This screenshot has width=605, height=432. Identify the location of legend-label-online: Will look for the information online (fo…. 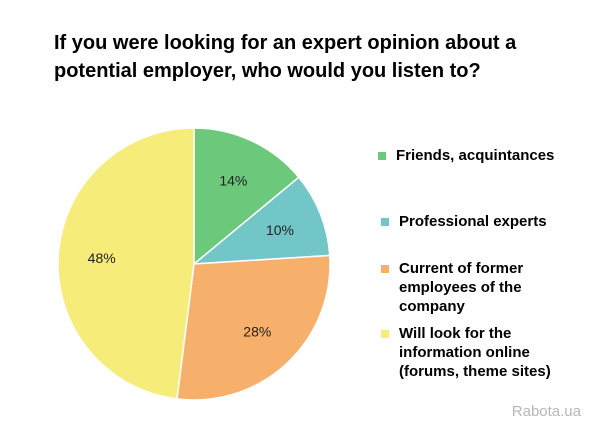
(475, 352).